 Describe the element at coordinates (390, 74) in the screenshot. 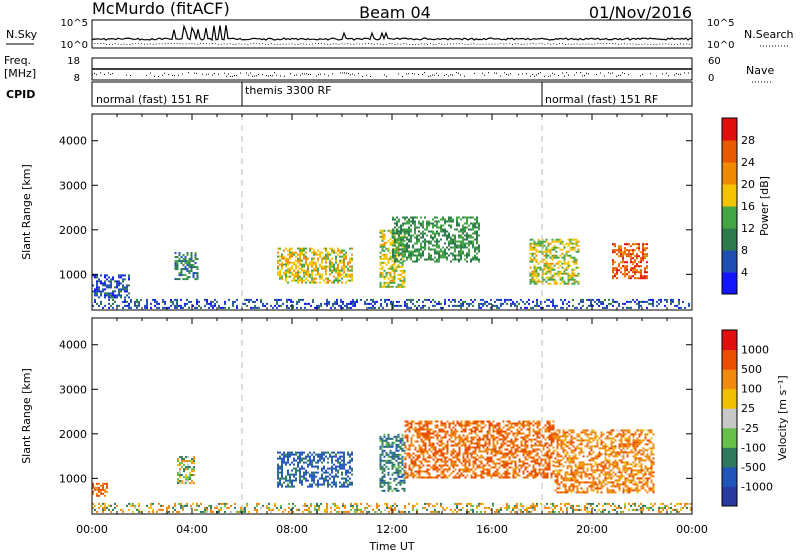

I see `nave-dots` at that location.